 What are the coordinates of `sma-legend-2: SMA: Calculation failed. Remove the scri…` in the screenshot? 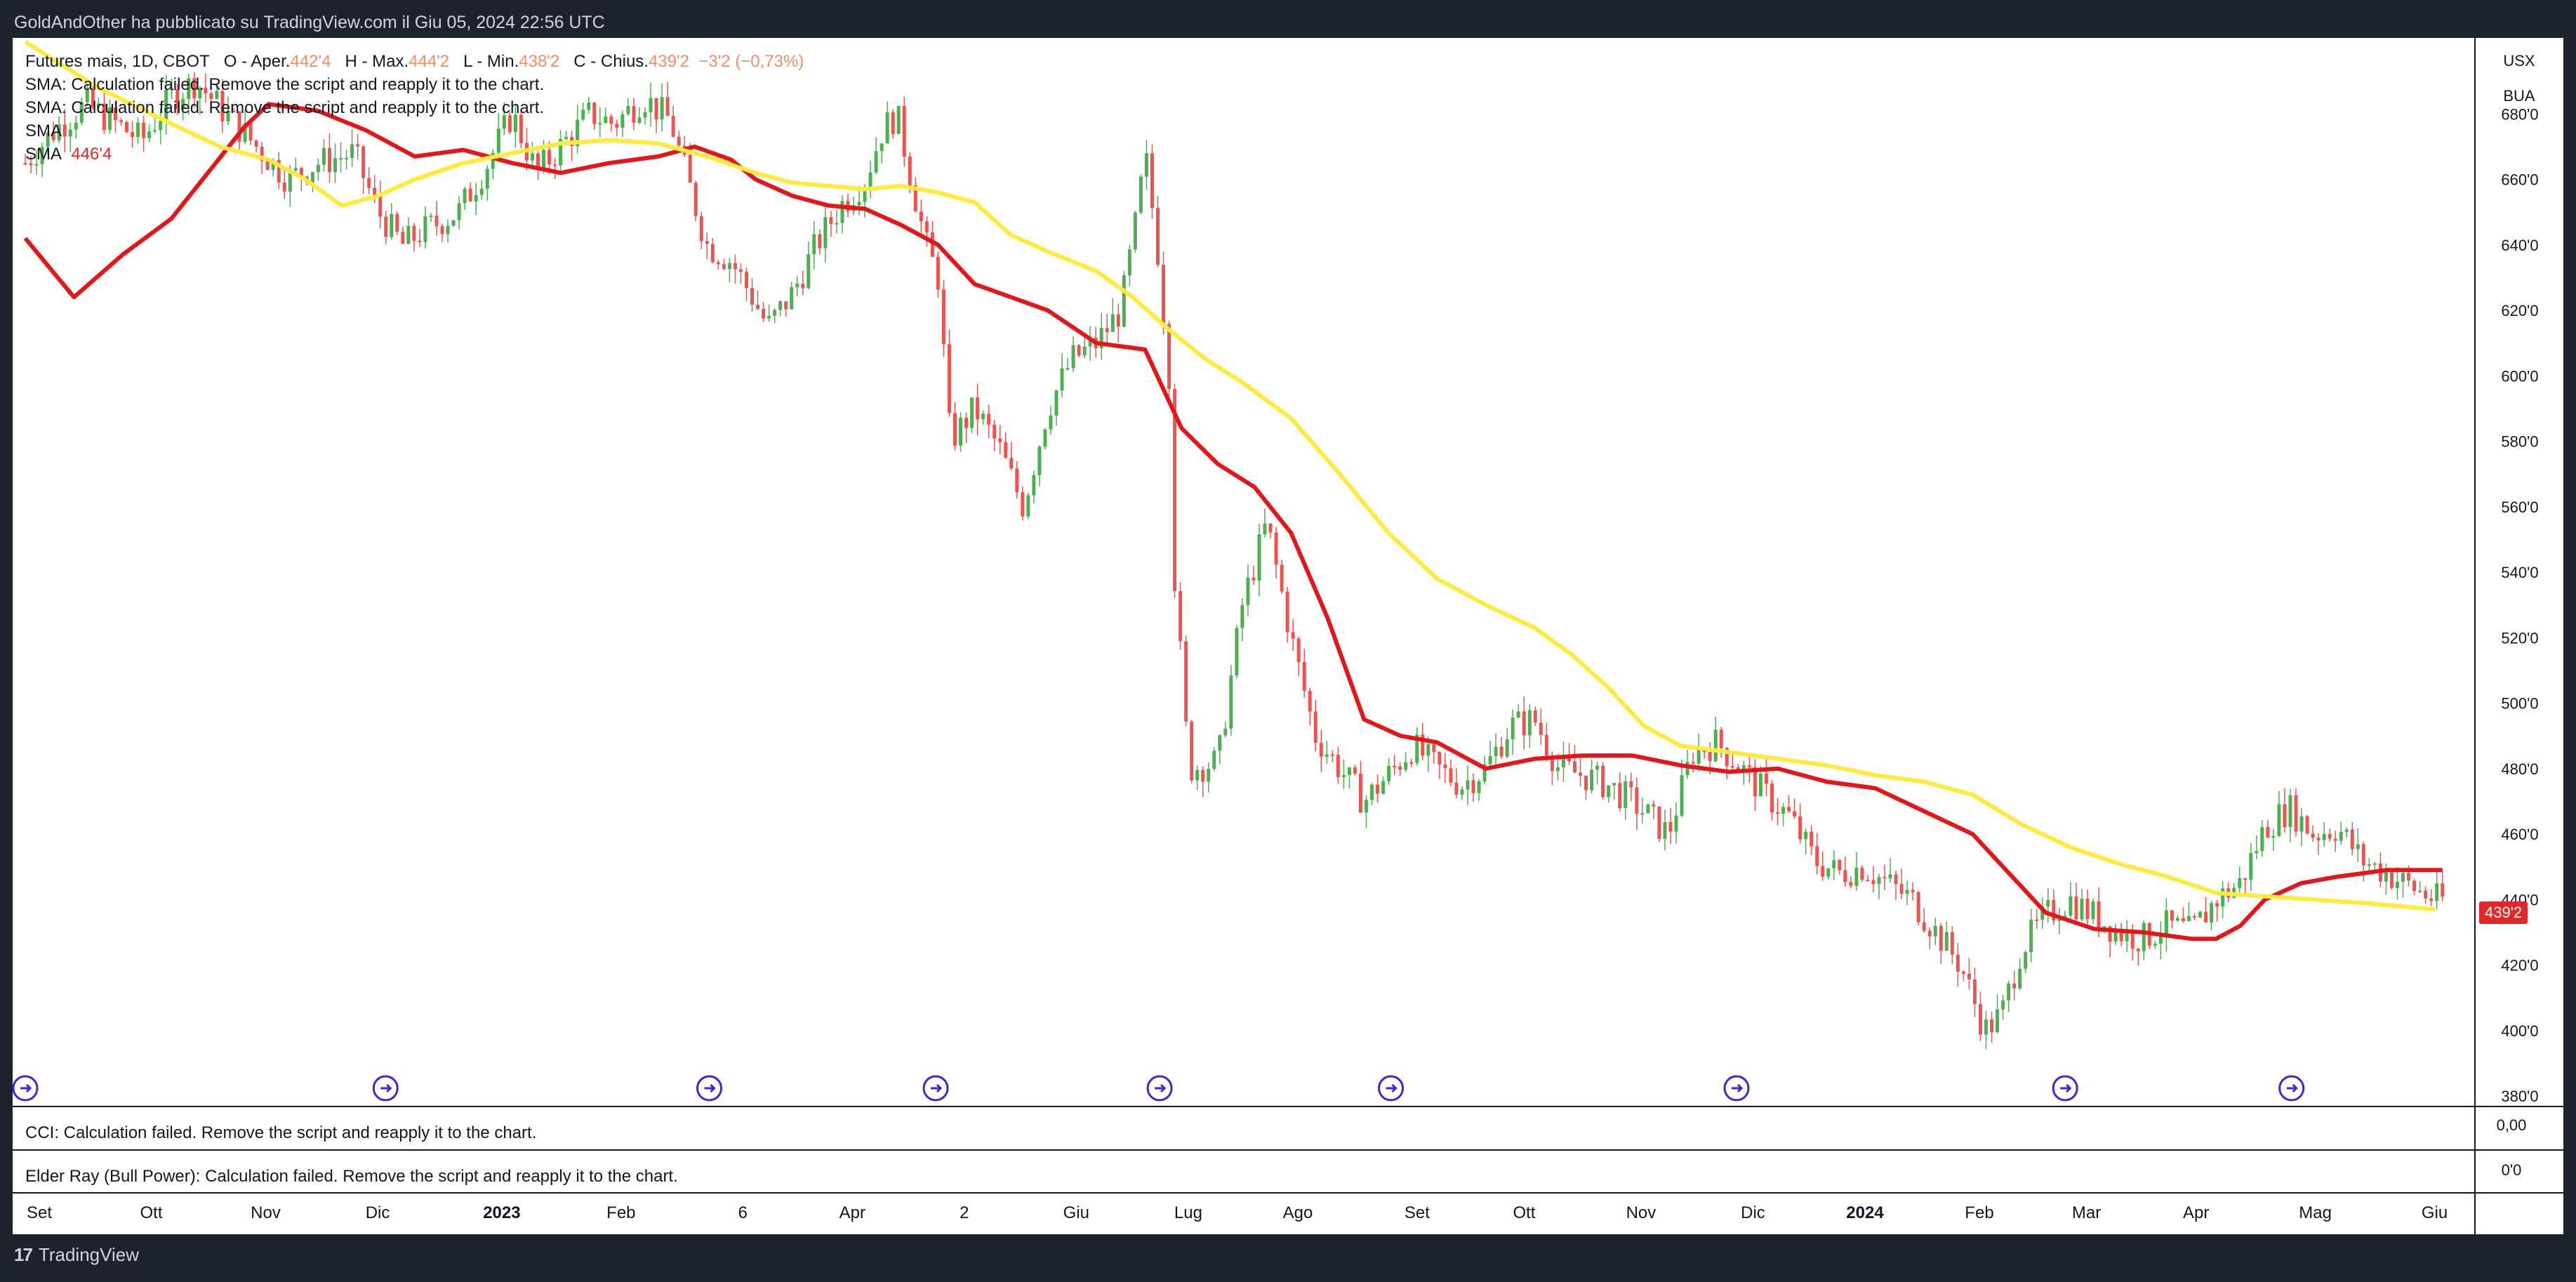 It's located at (285, 107).